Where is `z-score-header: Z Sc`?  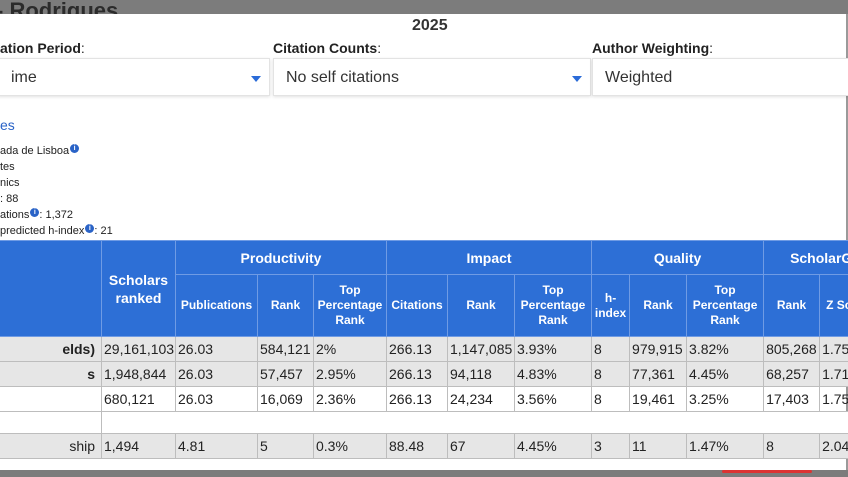
z-score-header: Z Sc is located at coordinates (833, 305).